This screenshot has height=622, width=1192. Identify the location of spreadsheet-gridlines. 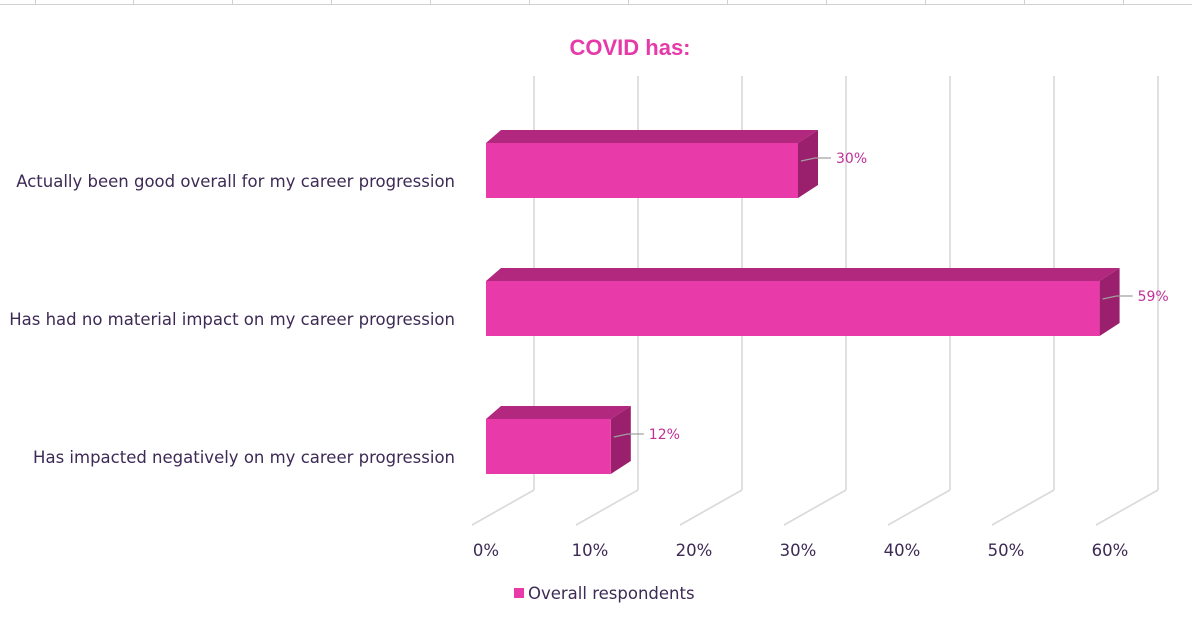
(596, 2).